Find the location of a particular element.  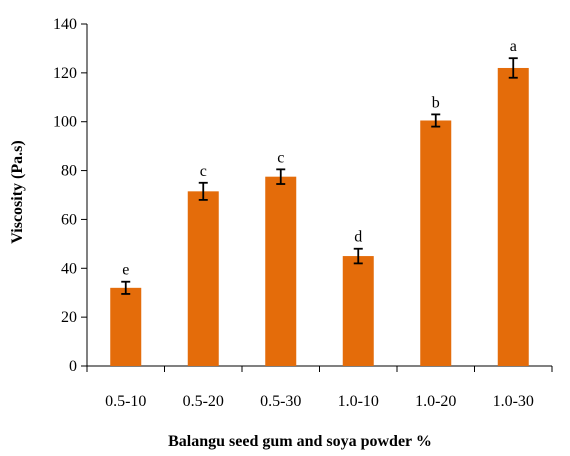

y-axis: 0 20 40 60 80 100 120 140 is located at coordinates (70, 195).